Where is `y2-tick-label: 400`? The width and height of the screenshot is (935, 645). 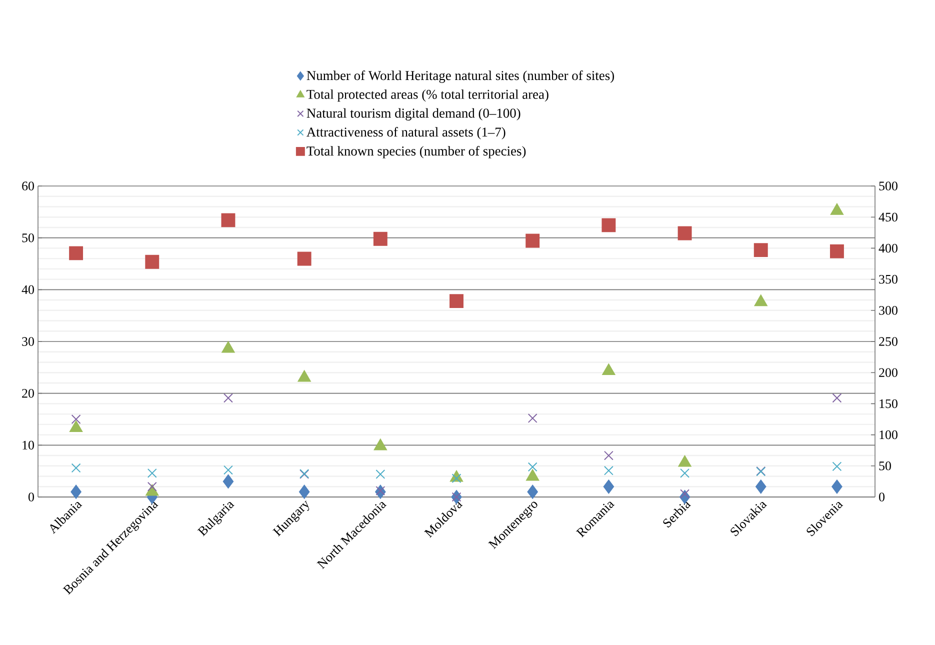
y2-tick-label: 400 is located at coordinates (888, 248).